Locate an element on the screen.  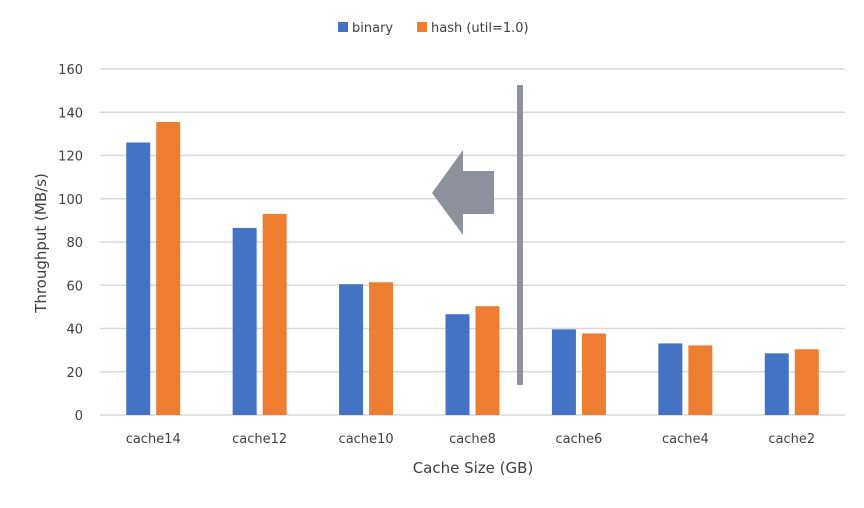
bar-binary-cache6 is located at coordinates (563, 372).